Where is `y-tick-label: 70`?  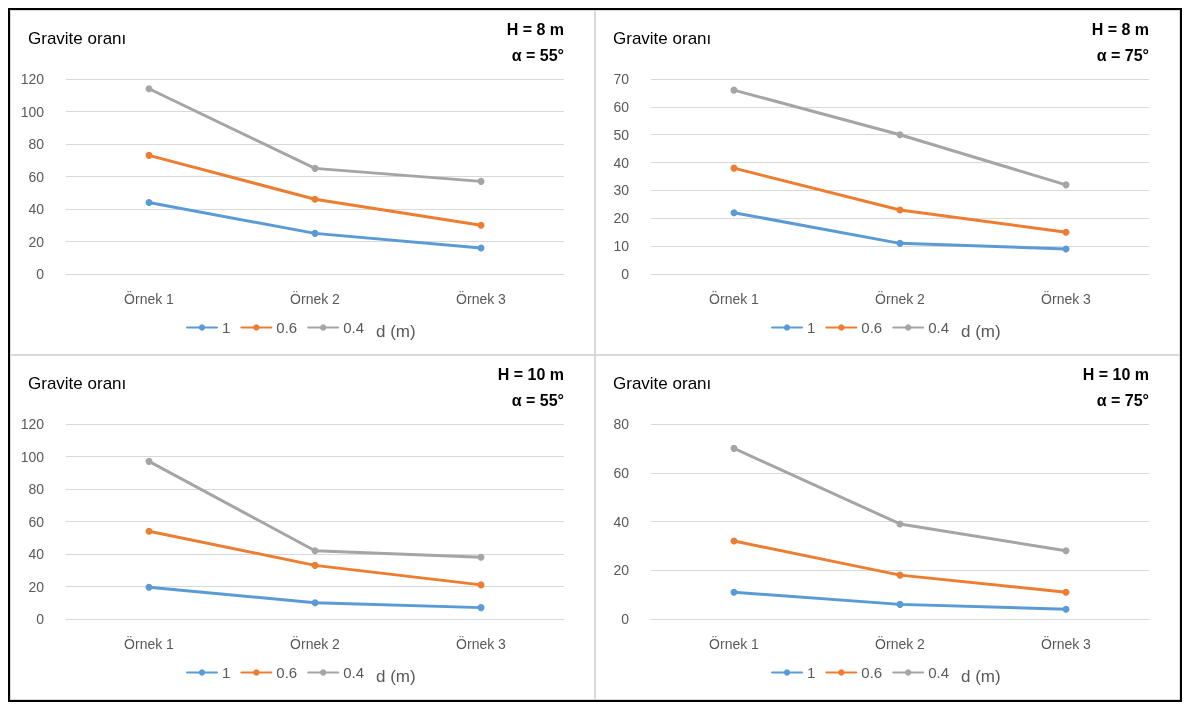 y-tick-label: 70 is located at coordinates (621, 79).